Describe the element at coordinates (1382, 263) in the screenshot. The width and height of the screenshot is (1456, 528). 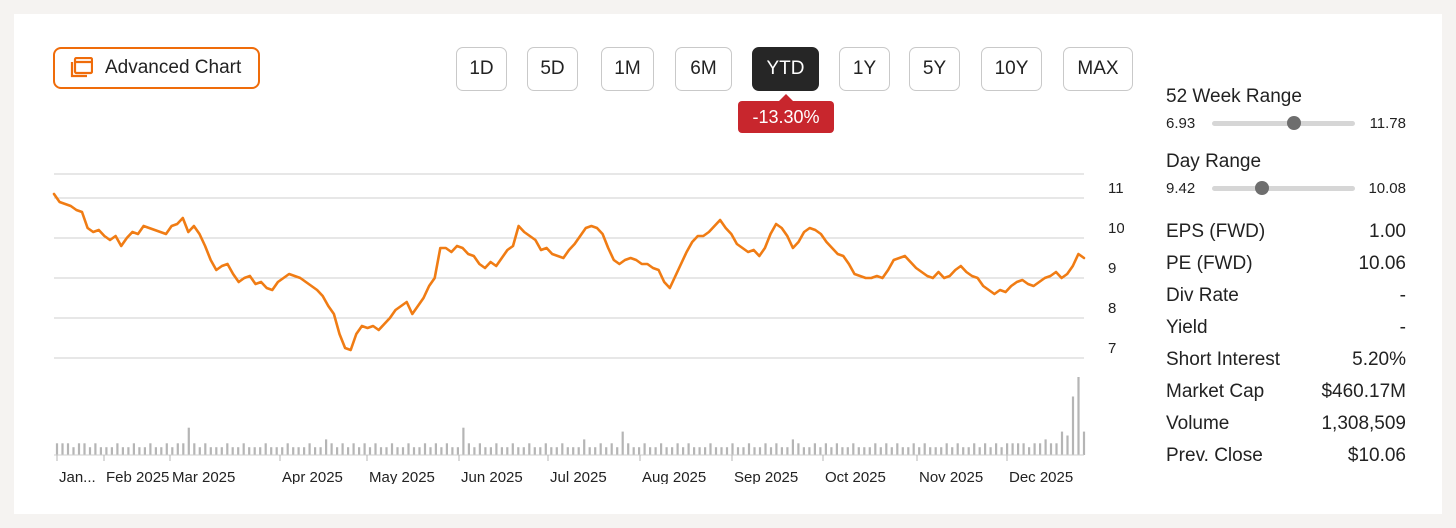
I see `stat-value: 10.06` at that location.